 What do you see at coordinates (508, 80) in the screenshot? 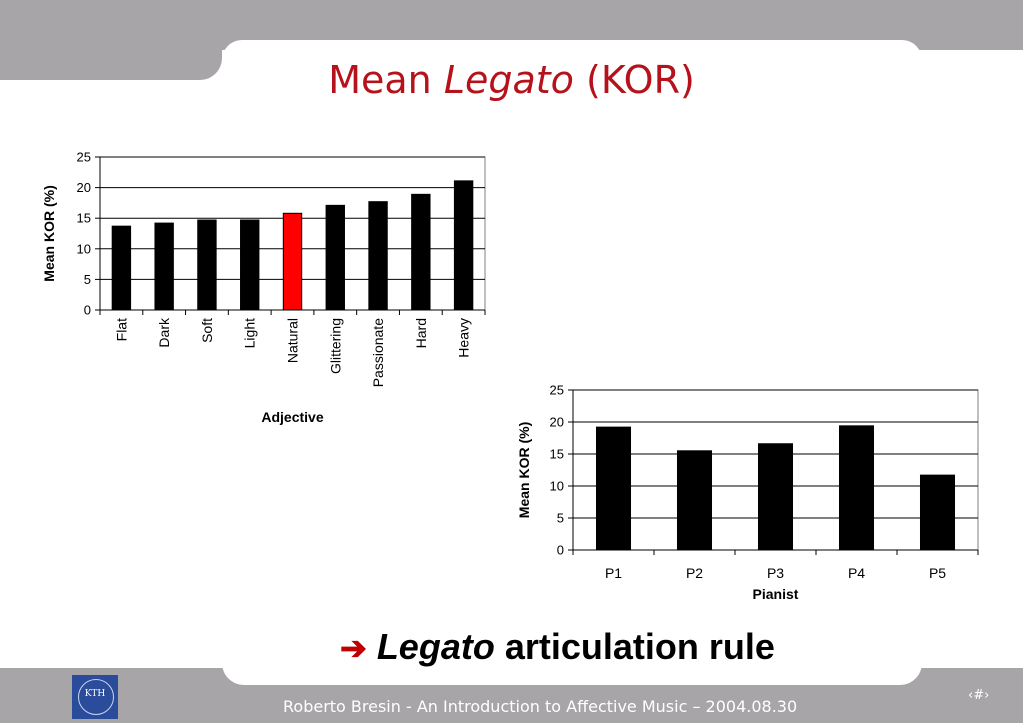
I see `title-italic: Legato` at bounding box center [508, 80].